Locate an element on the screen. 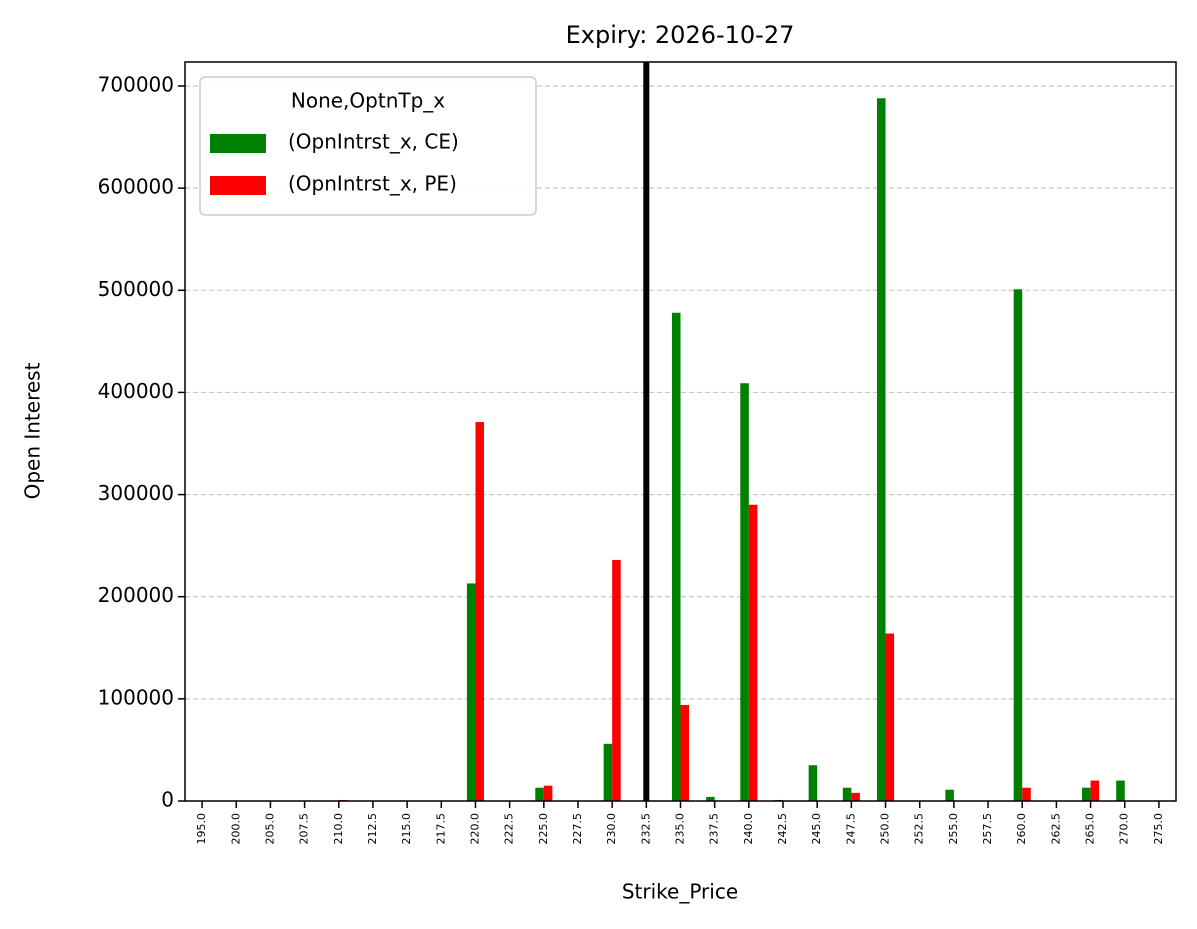 The width and height of the screenshot is (1197, 929). legend-label: (OpnIntrst_x, CE) is located at coordinates (373, 142).